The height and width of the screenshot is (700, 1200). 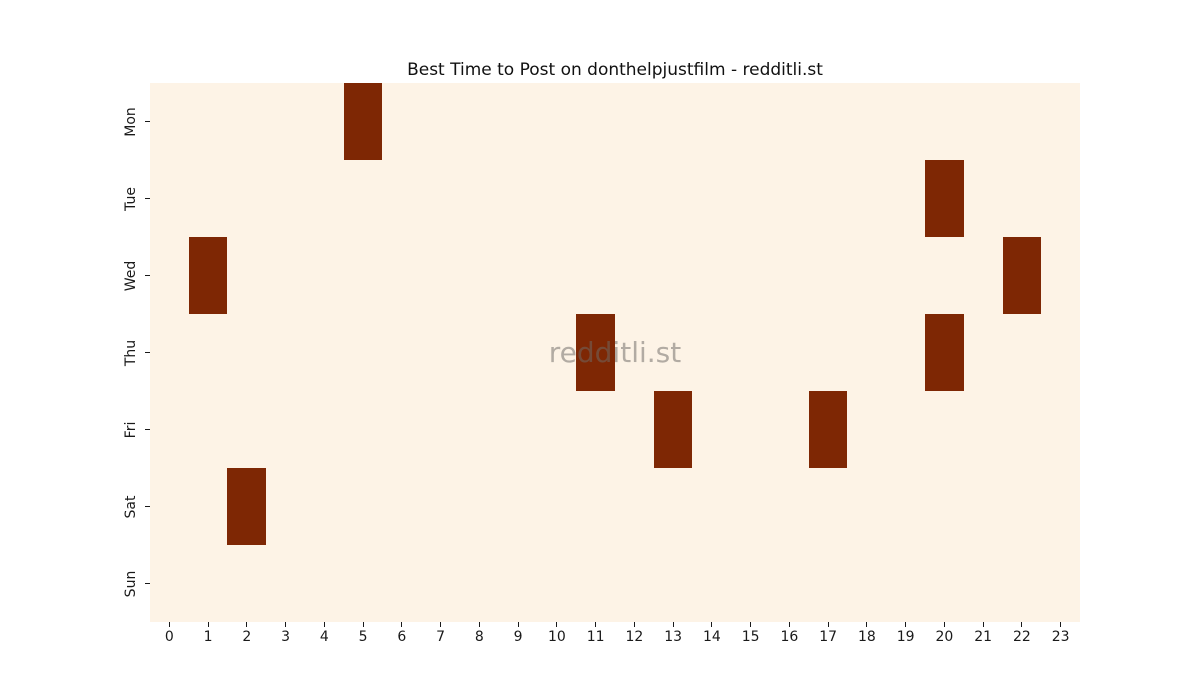 What do you see at coordinates (147, 352) in the screenshot?
I see `y-tick-mark-Thu` at bounding box center [147, 352].